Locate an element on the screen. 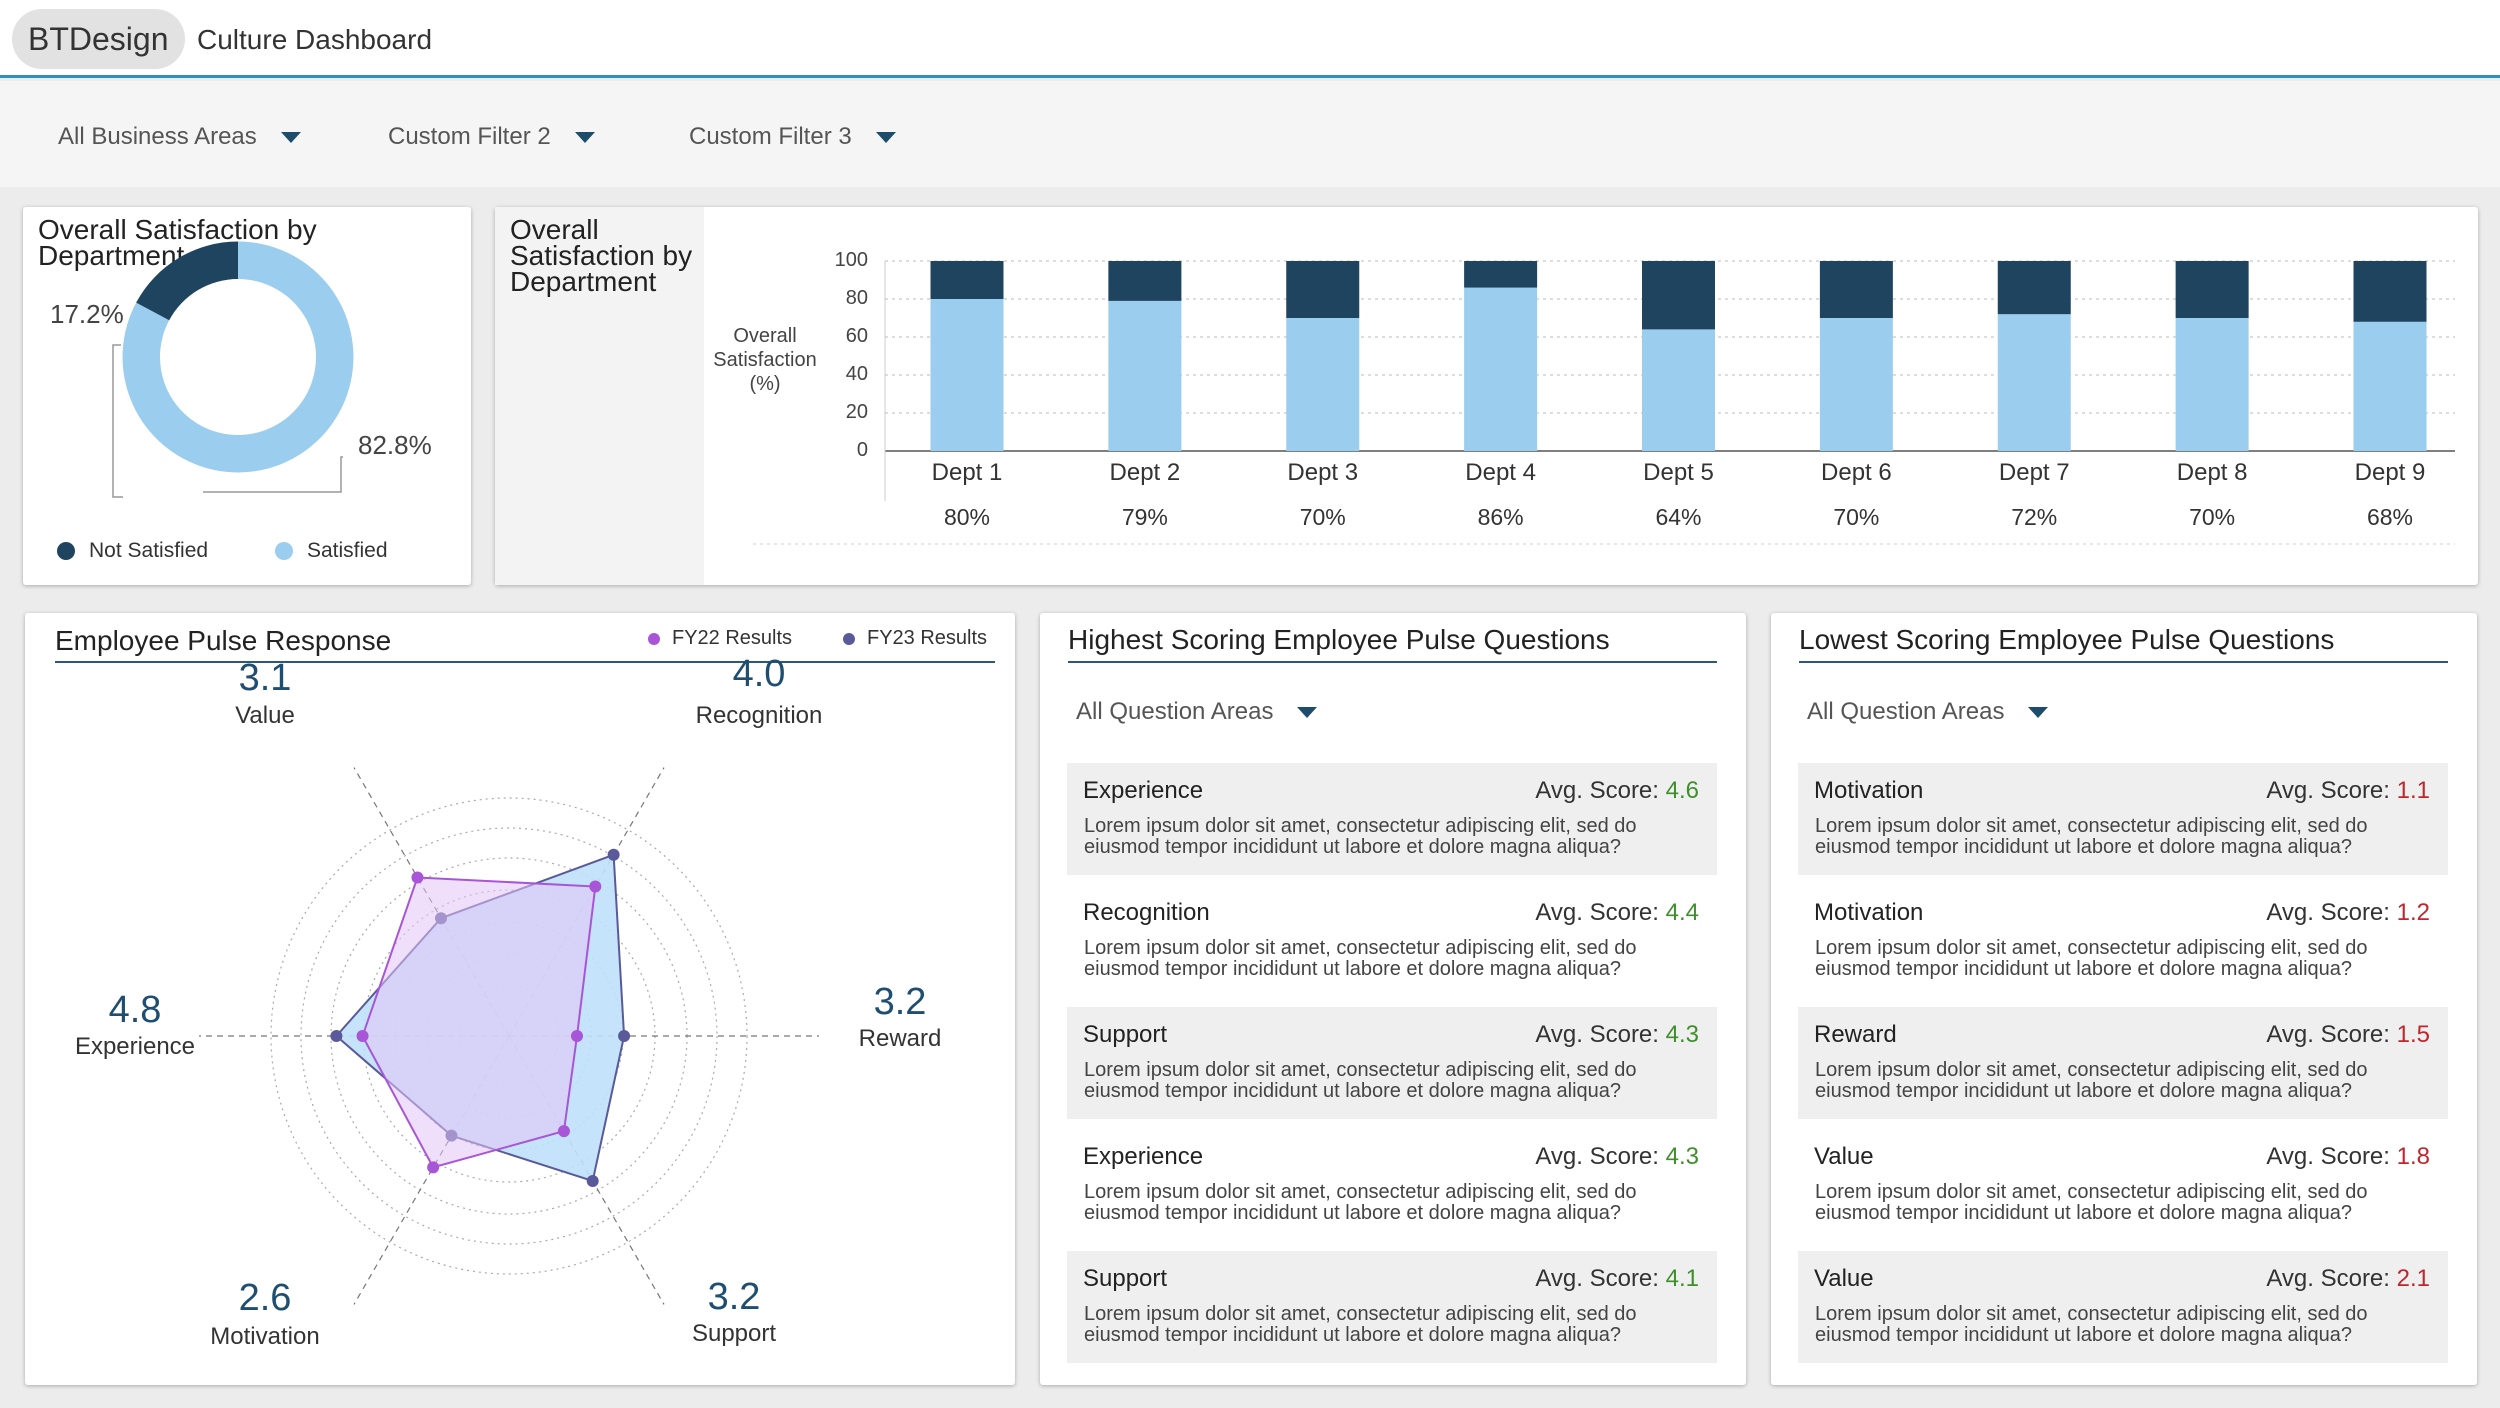 The height and width of the screenshot is (1408, 2500). question-area: Reward is located at coordinates (1855, 1034).